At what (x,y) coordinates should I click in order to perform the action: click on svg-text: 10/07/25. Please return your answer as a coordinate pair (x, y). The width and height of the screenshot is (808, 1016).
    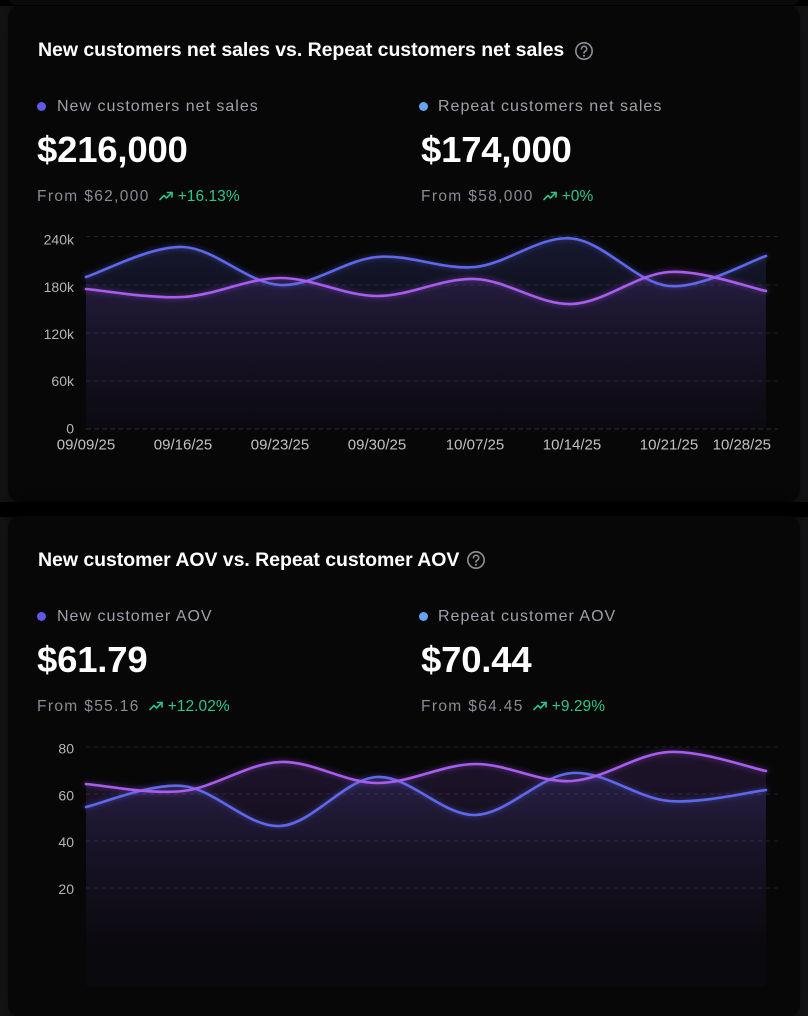
    Looking at the image, I should click on (475, 445).